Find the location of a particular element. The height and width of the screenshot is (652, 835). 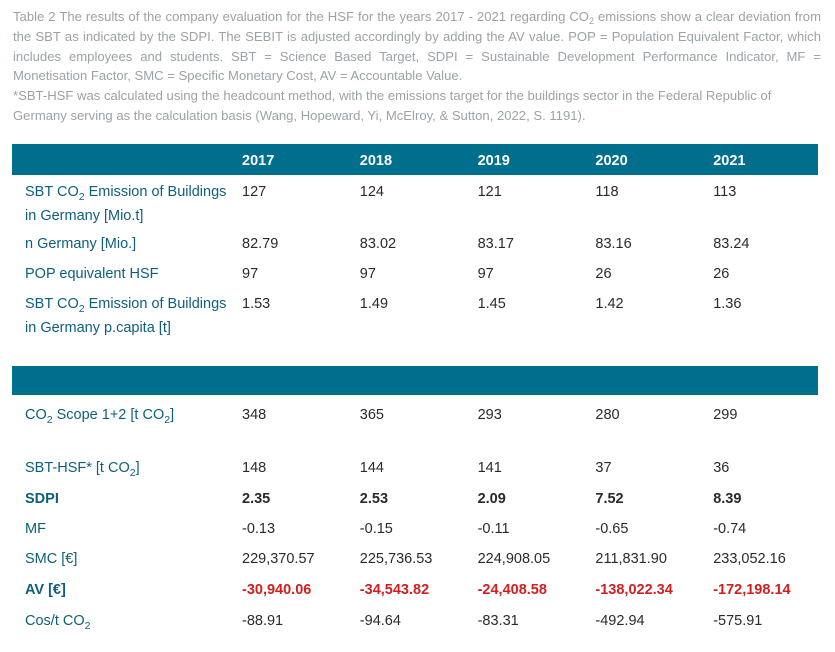

table-cell: 141 is located at coordinates (489, 468).